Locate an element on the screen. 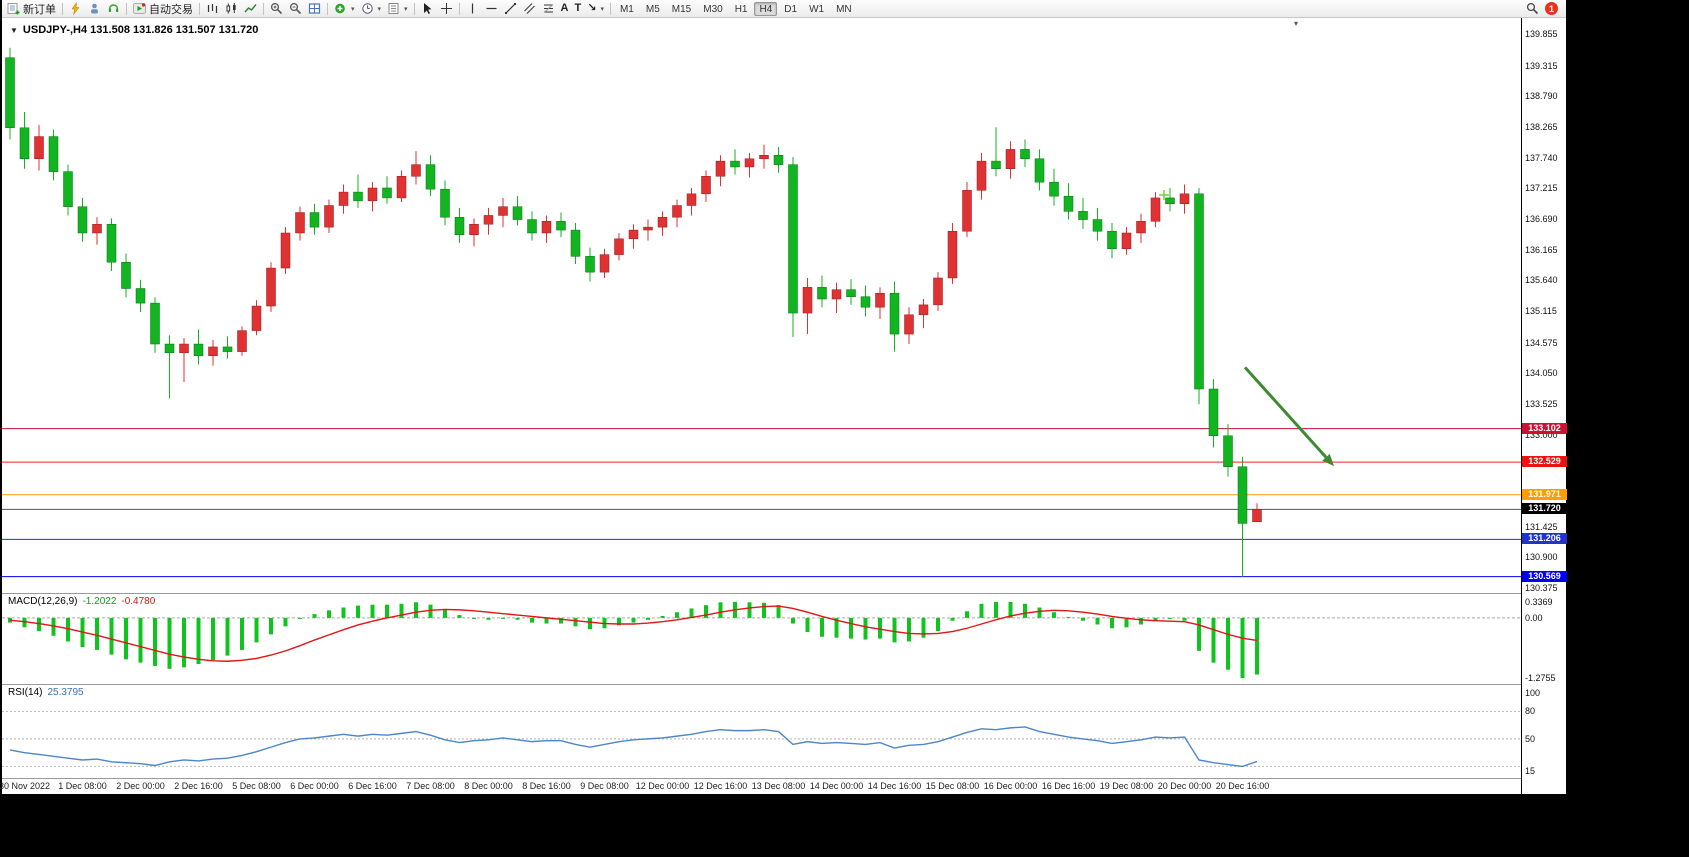  zoom-in-button is located at coordinates (276, 9).